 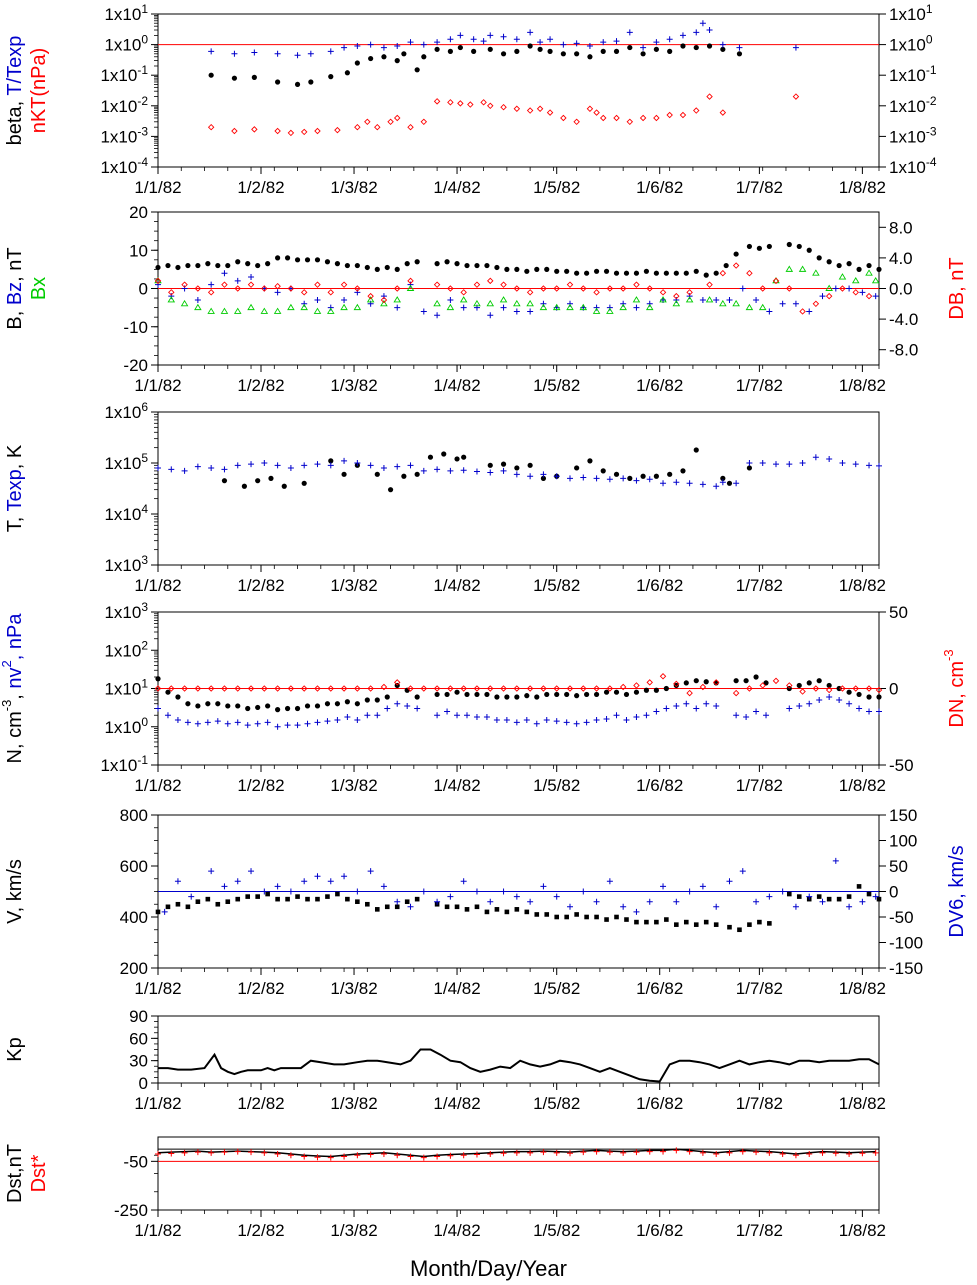 What do you see at coordinates (862, 988) in the screenshot?
I see `x-tick-label: 1/8/82` at bounding box center [862, 988].